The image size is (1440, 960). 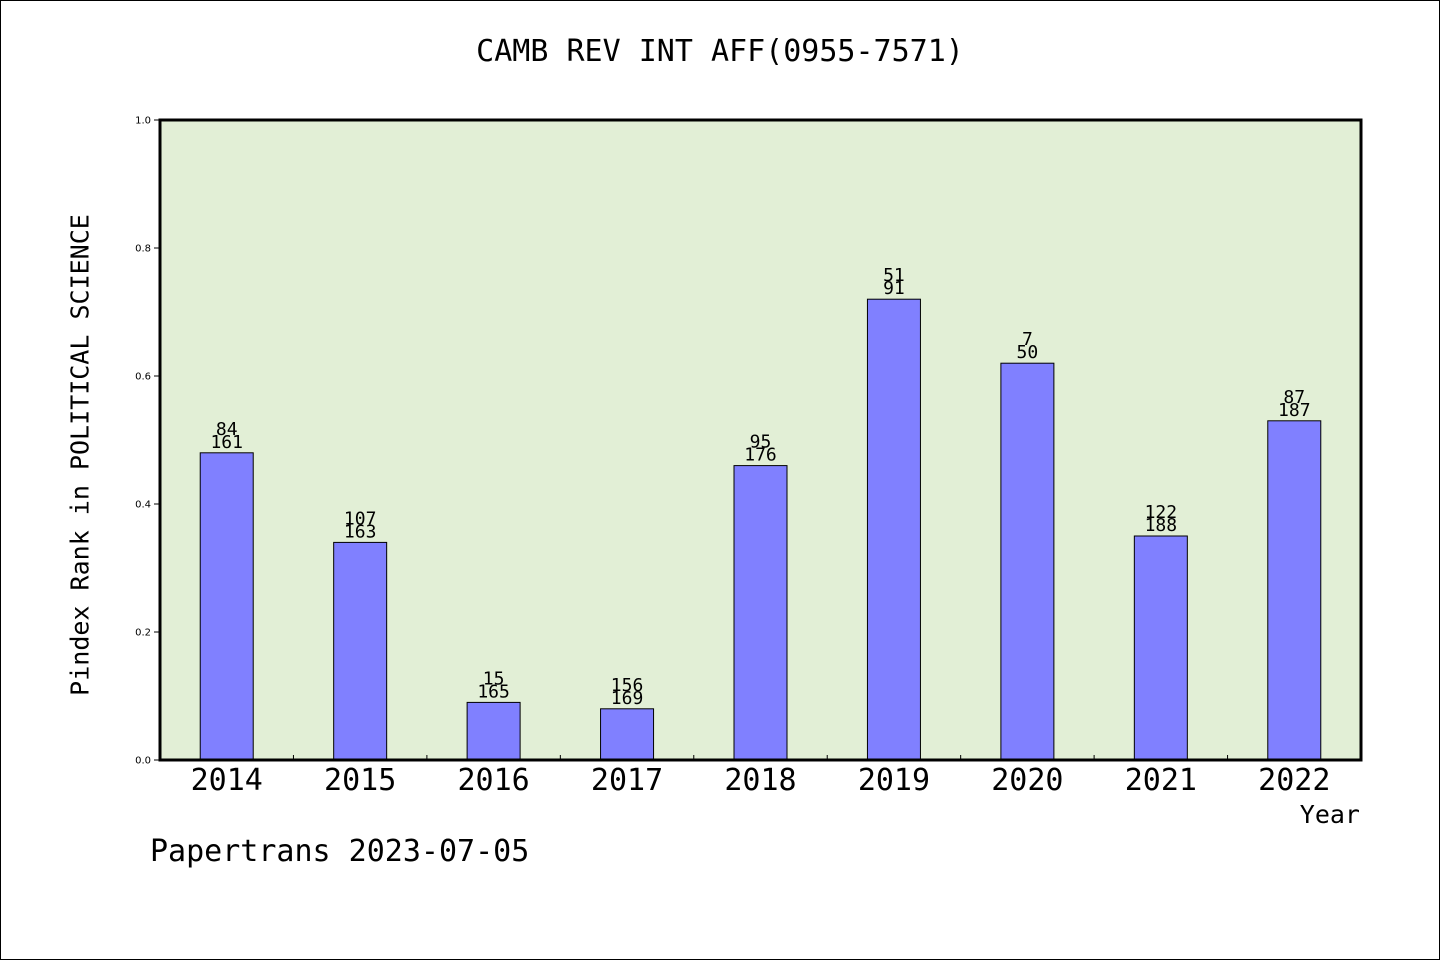 What do you see at coordinates (720, 51) in the screenshot?
I see `chart-title: CAMB REV INT AFF(0955-7571)` at bounding box center [720, 51].